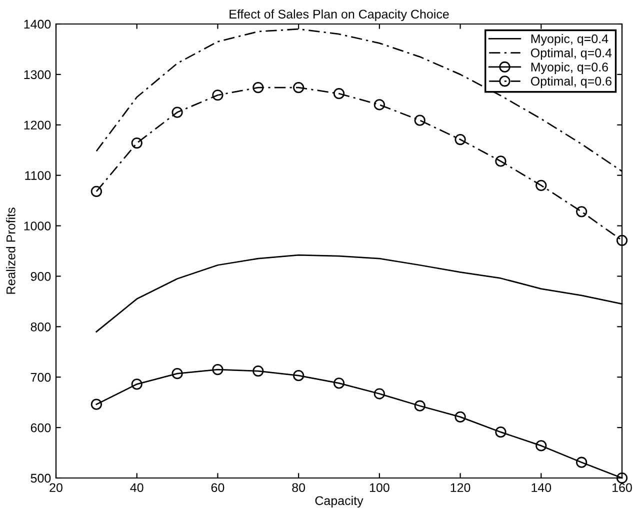 This screenshot has height=514, width=638. I want to click on y-tick-label: 800, so click(40, 327).